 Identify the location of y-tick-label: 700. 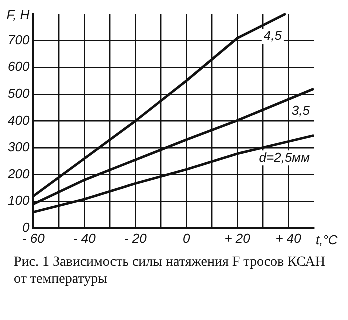
(19, 40).